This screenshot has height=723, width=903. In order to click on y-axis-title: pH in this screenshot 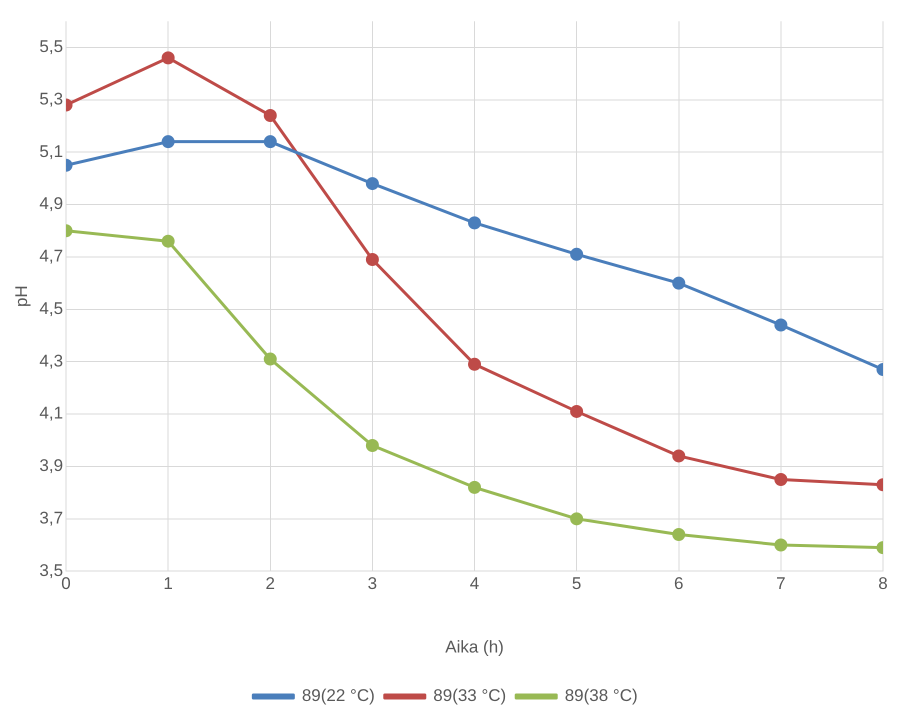, I will do `click(21, 296)`.